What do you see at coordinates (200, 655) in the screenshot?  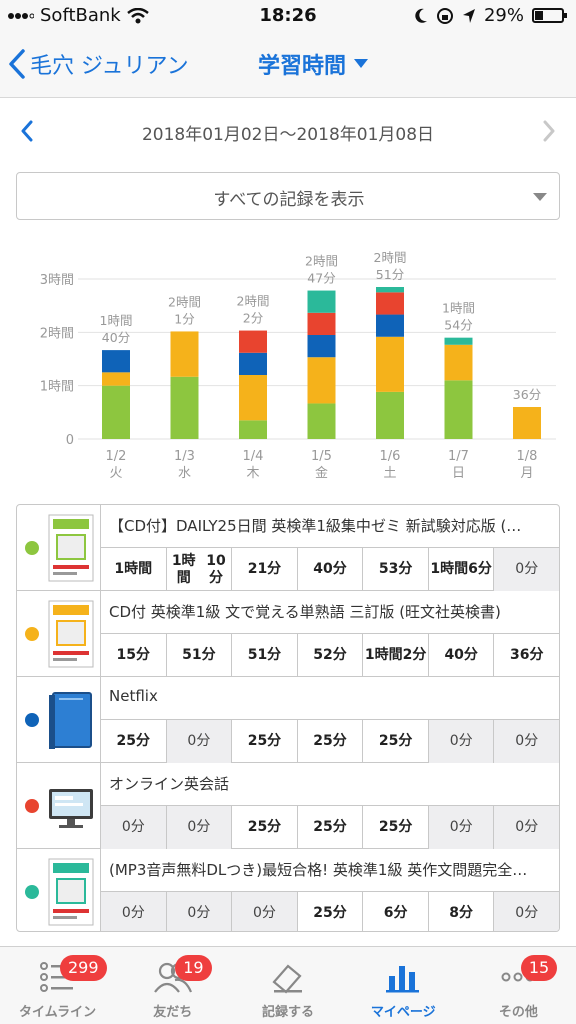 I see `day-time-cell: 51分` at bounding box center [200, 655].